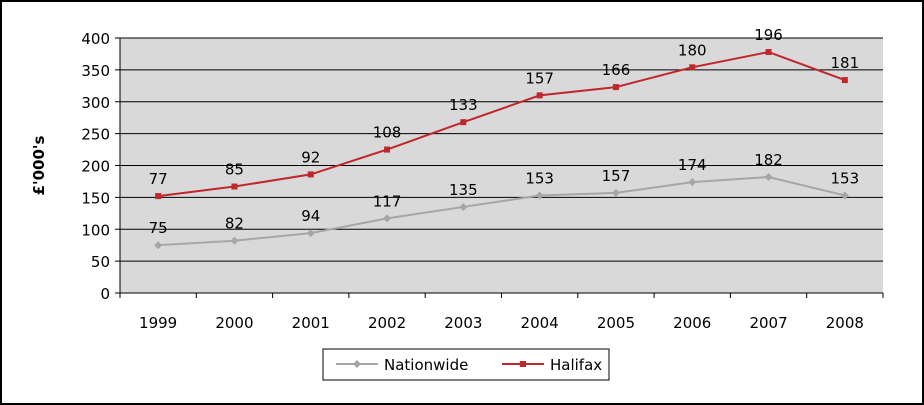 Image resolution: width=924 pixels, height=405 pixels. What do you see at coordinates (692, 323) in the screenshot?
I see `x-tick-label: 2006` at bounding box center [692, 323].